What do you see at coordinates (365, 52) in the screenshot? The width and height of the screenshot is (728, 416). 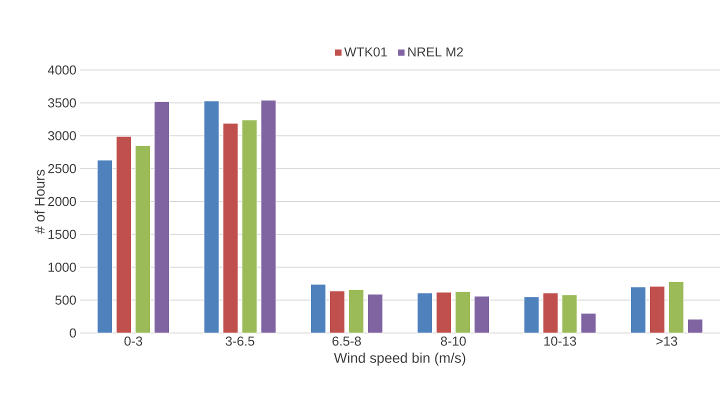 I see `legend-label: WTK01` at bounding box center [365, 52].